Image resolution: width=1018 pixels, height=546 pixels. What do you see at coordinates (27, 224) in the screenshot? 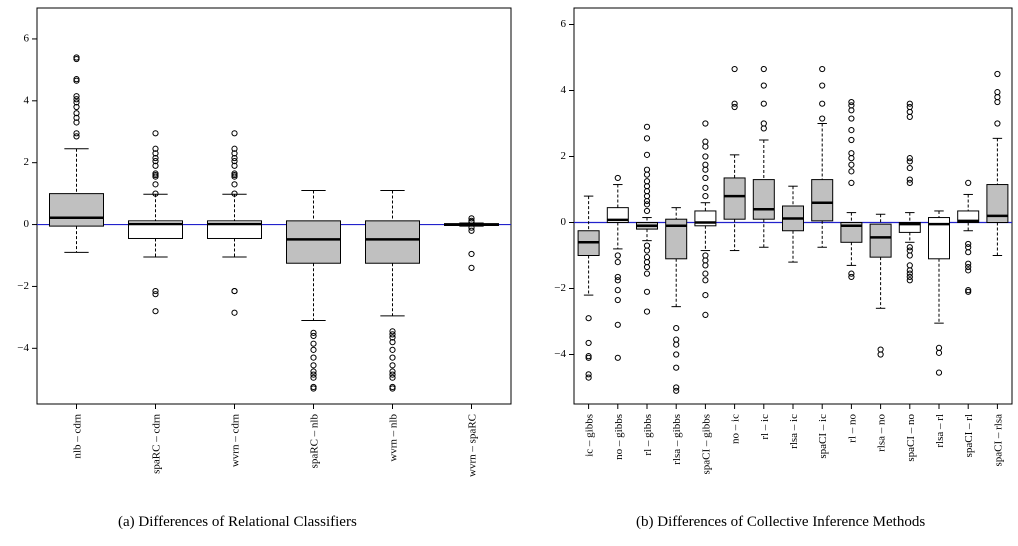
I see `y-tick-label: 0` at bounding box center [27, 224].